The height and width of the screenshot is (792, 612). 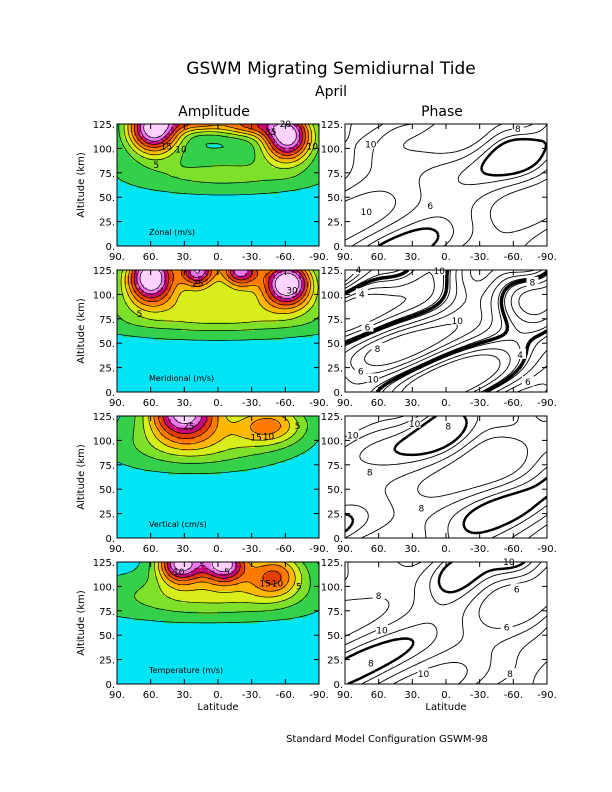 What do you see at coordinates (219, 142) in the screenshot?
I see `amplitude-contour-line` at bounding box center [219, 142].